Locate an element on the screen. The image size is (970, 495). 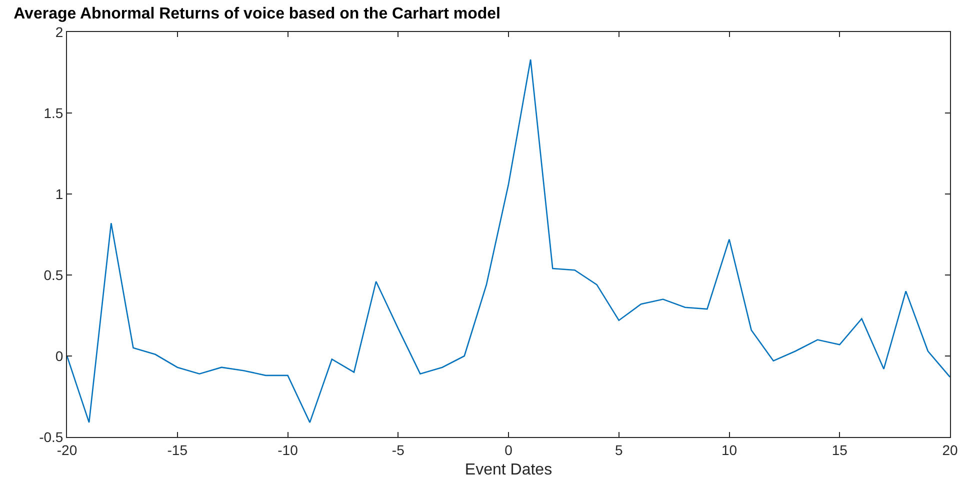
x-tick-label: -15 is located at coordinates (177, 450).